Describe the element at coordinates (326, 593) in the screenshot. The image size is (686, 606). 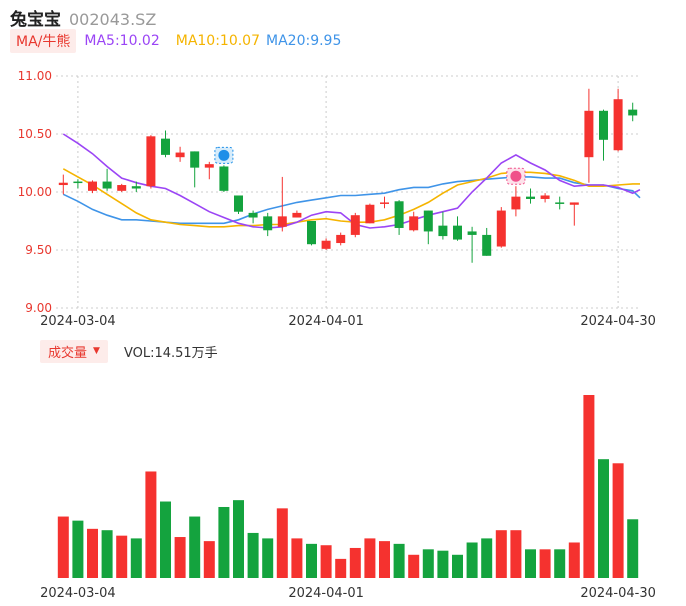
I see `volume-date-label: 2024-04-01` at that location.